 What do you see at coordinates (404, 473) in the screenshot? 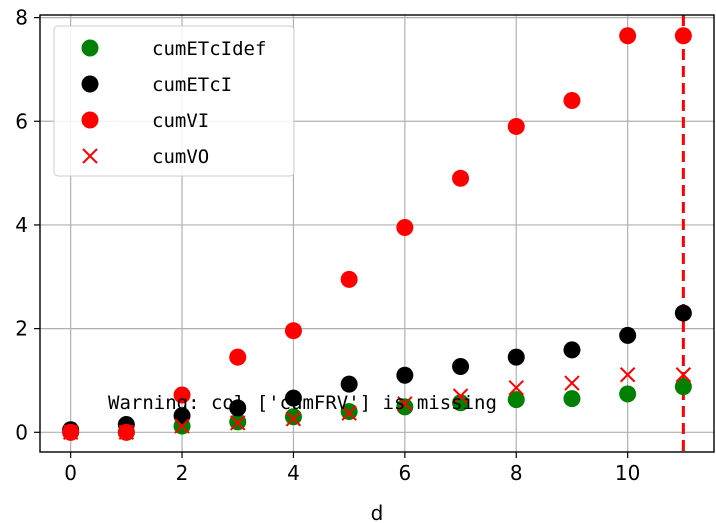
I see `x-tick-label: 6` at bounding box center [404, 473].